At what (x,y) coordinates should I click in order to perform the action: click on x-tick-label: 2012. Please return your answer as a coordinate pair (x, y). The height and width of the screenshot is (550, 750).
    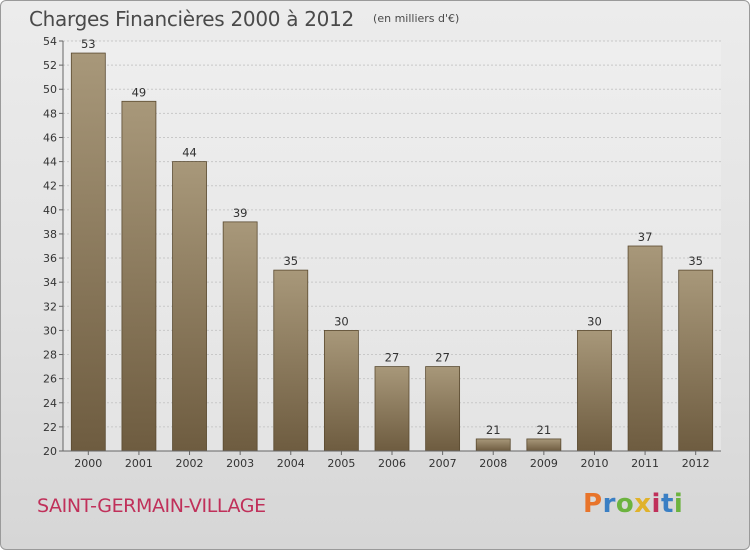
    Looking at the image, I should click on (696, 463).